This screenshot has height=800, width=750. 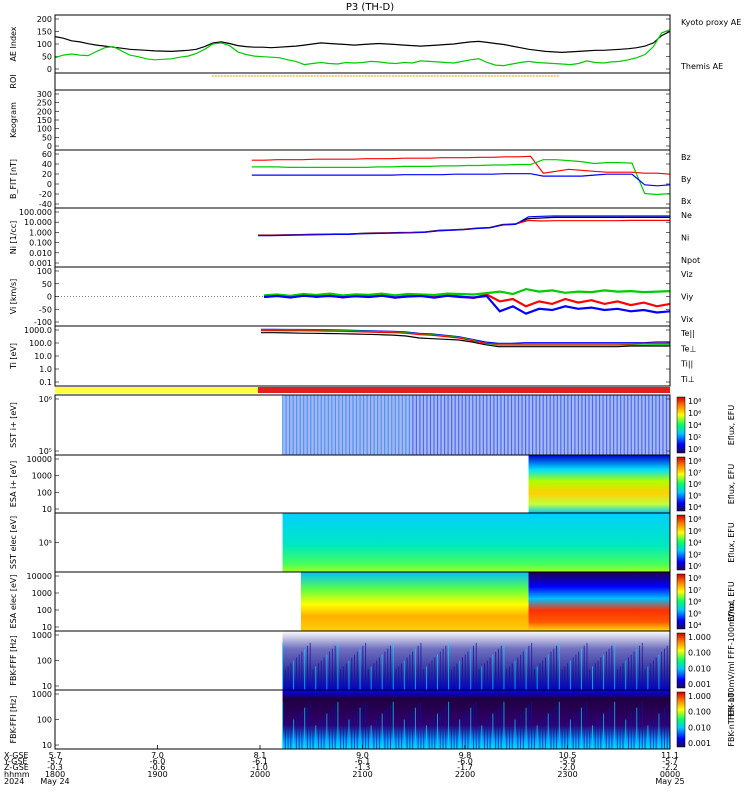 What do you see at coordinates (38, 330) in the screenshot?
I see `ytick-temperature: 1000.0` at bounding box center [38, 330].